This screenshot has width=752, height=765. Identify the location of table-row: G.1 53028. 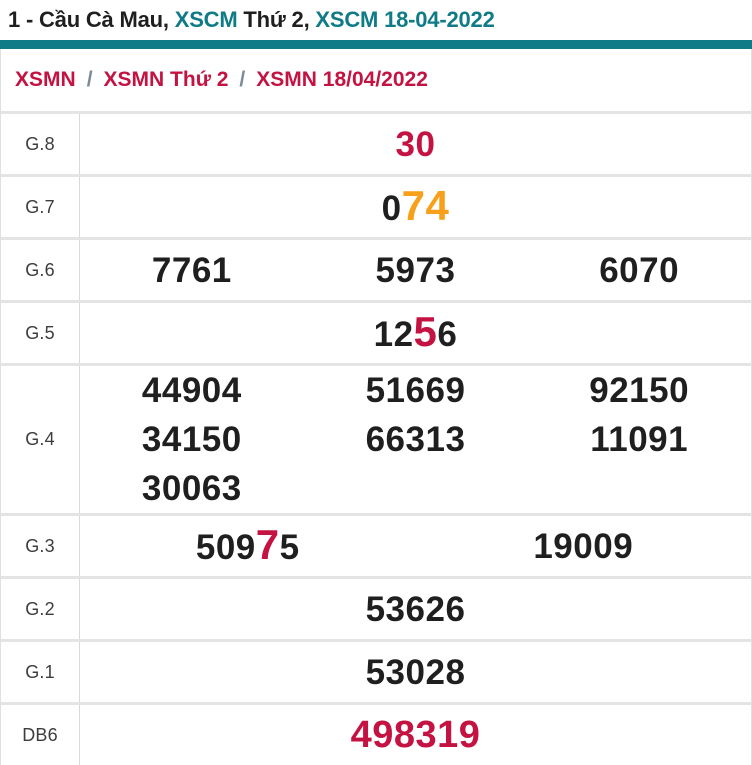
(376, 670).